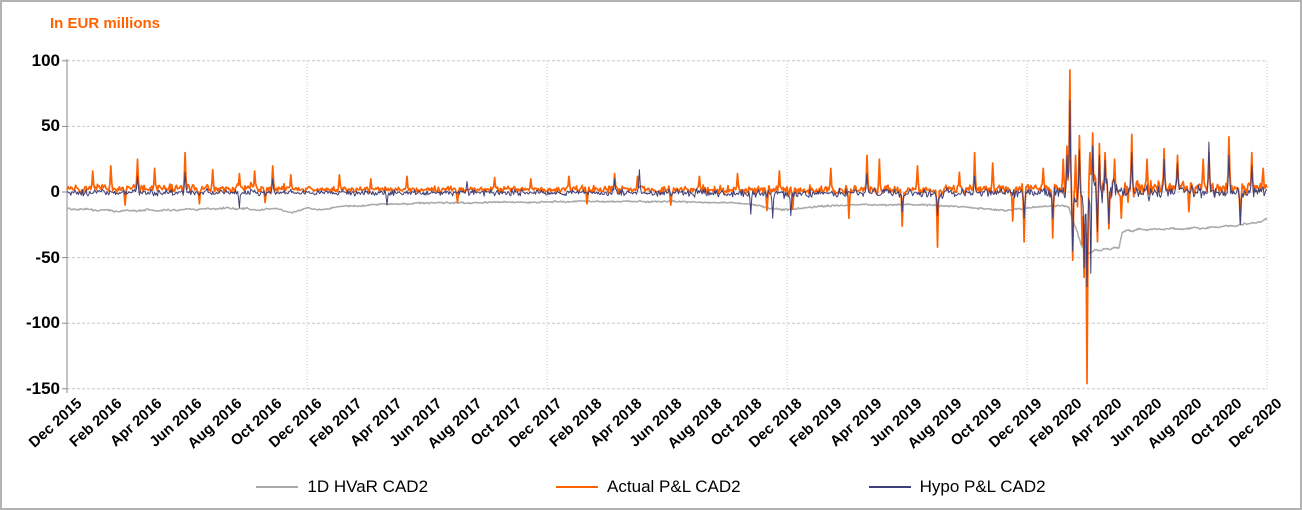  What do you see at coordinates (42, 322) in the screenshot?
I see `y-tick-label: -100` at bounding box center [42, 322].